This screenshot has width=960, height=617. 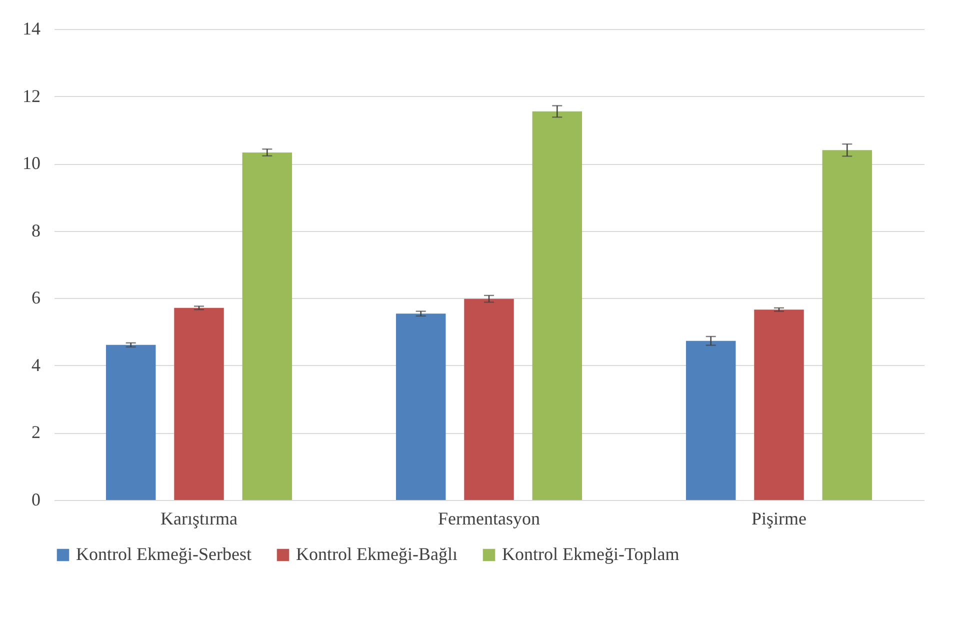 What do you see at coordinates (164, 554) in the screenshot?
I see `legend-label: Kontrol Ekmeği-Serbest` at bounding box center [164, 554].